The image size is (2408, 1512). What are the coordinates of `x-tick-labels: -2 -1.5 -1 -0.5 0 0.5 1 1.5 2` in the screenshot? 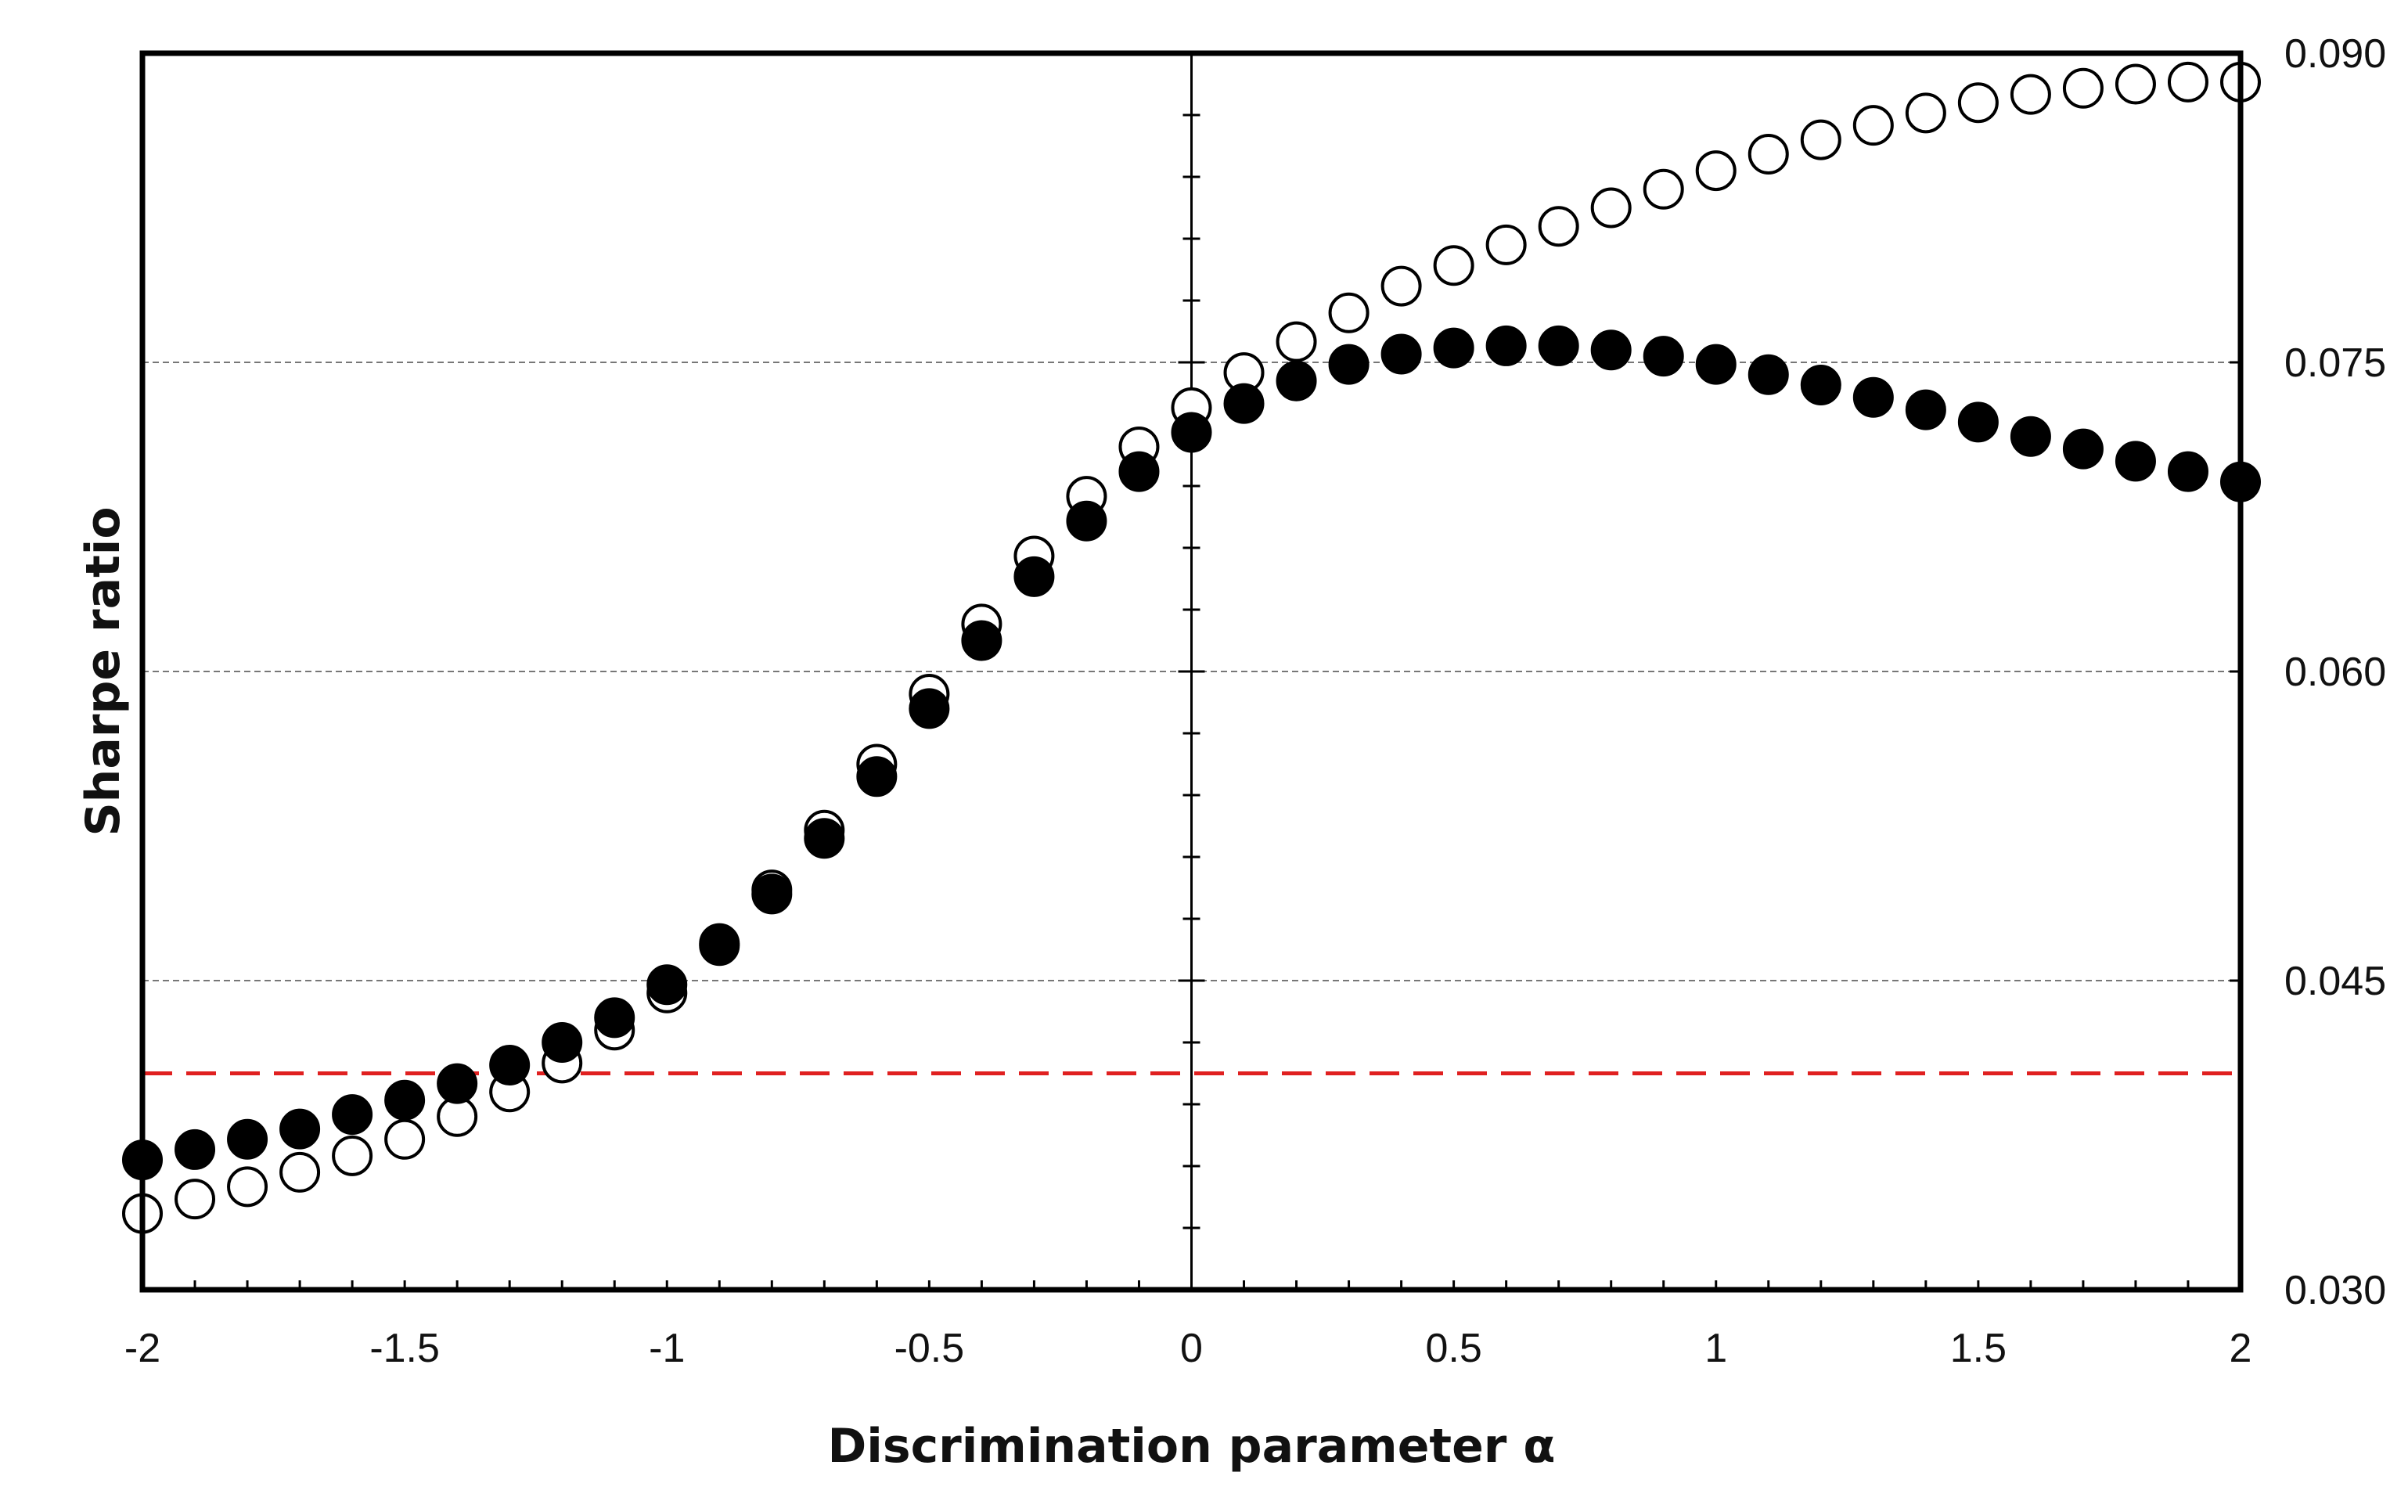 It's located at (1188, 1348).